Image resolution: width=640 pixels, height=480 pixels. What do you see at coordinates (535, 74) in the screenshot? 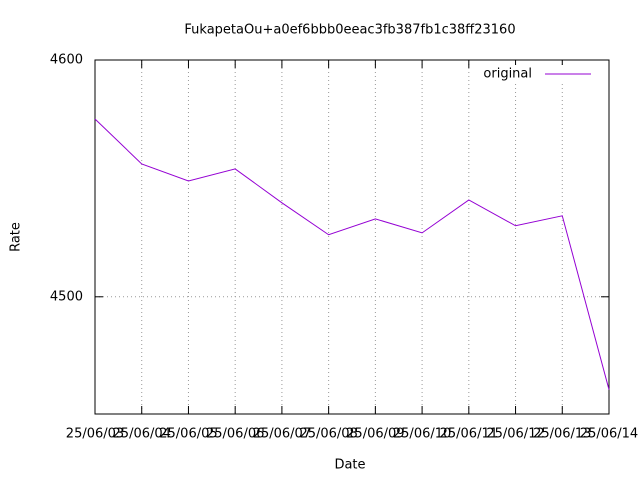
I see `legend-bg` at bounding box center [535, 74].